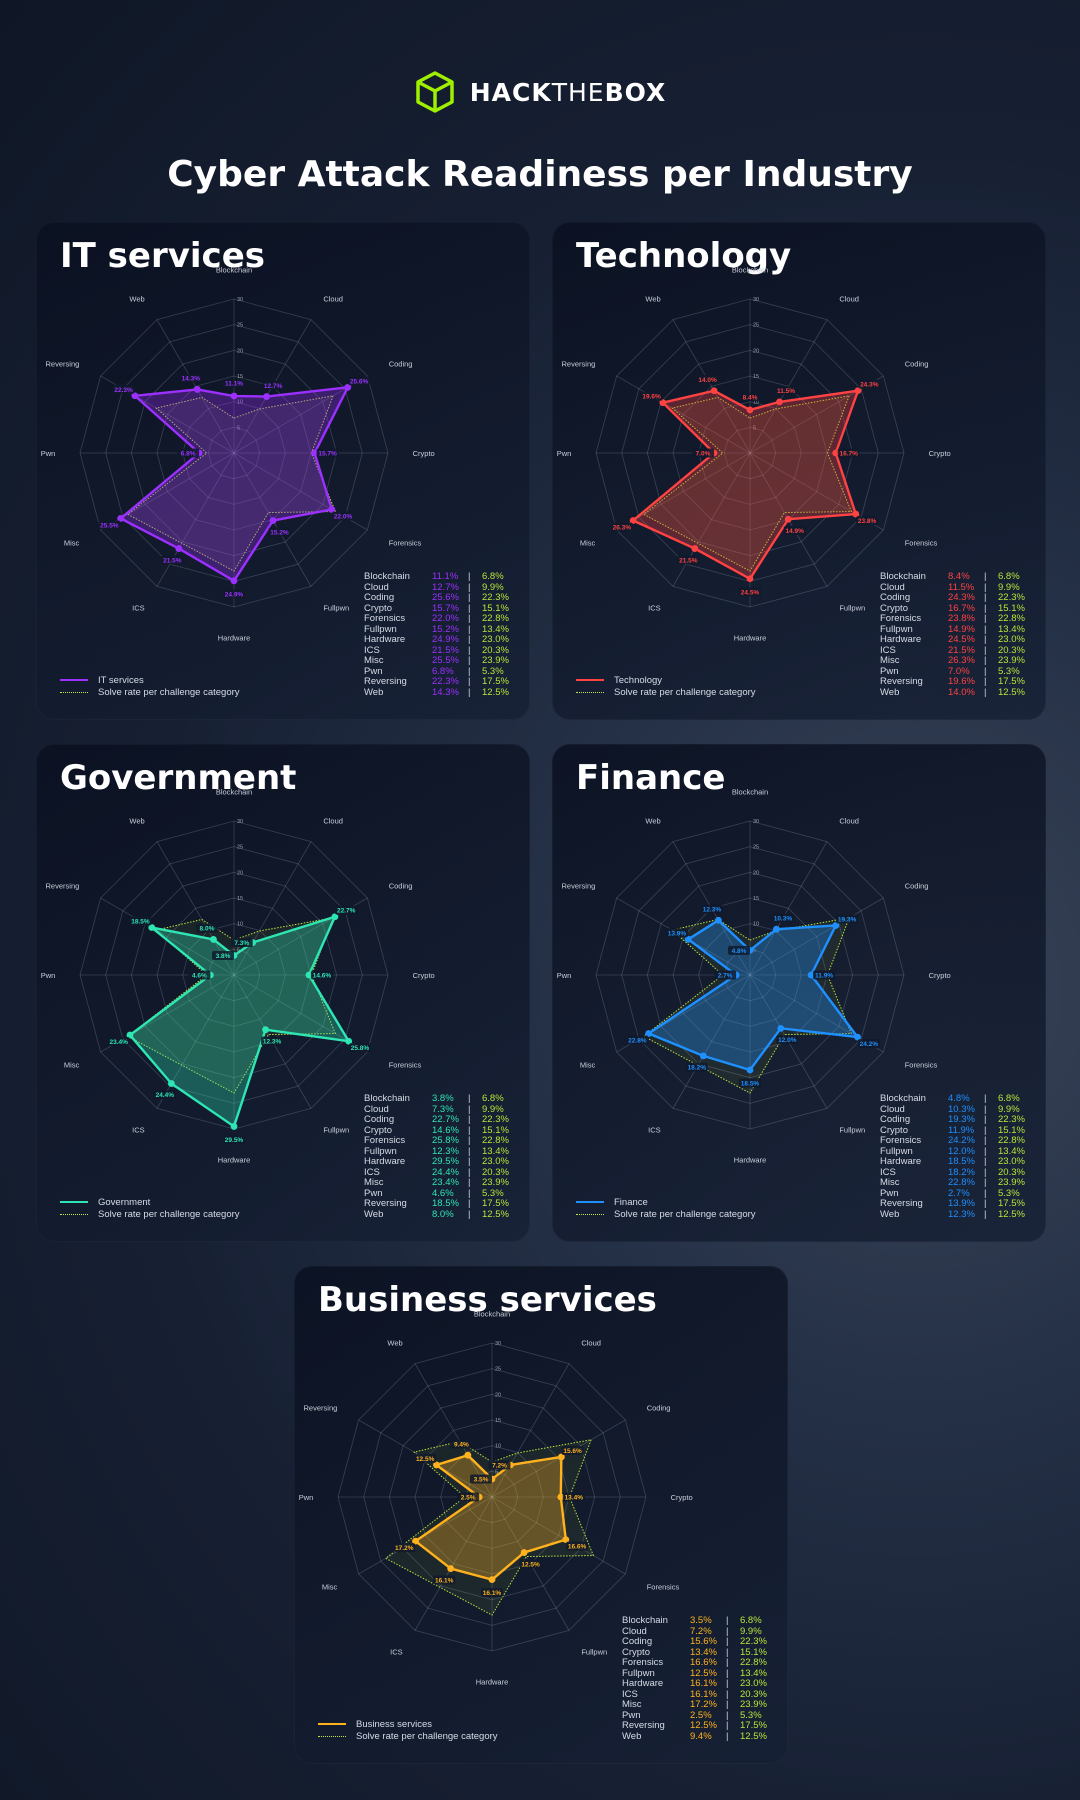 This screenshot has width=1080, height=1800. Describe the element at coordinates (443, 1098) in the screenshot. I see `stats-industry-value: 3.8%` at that location.